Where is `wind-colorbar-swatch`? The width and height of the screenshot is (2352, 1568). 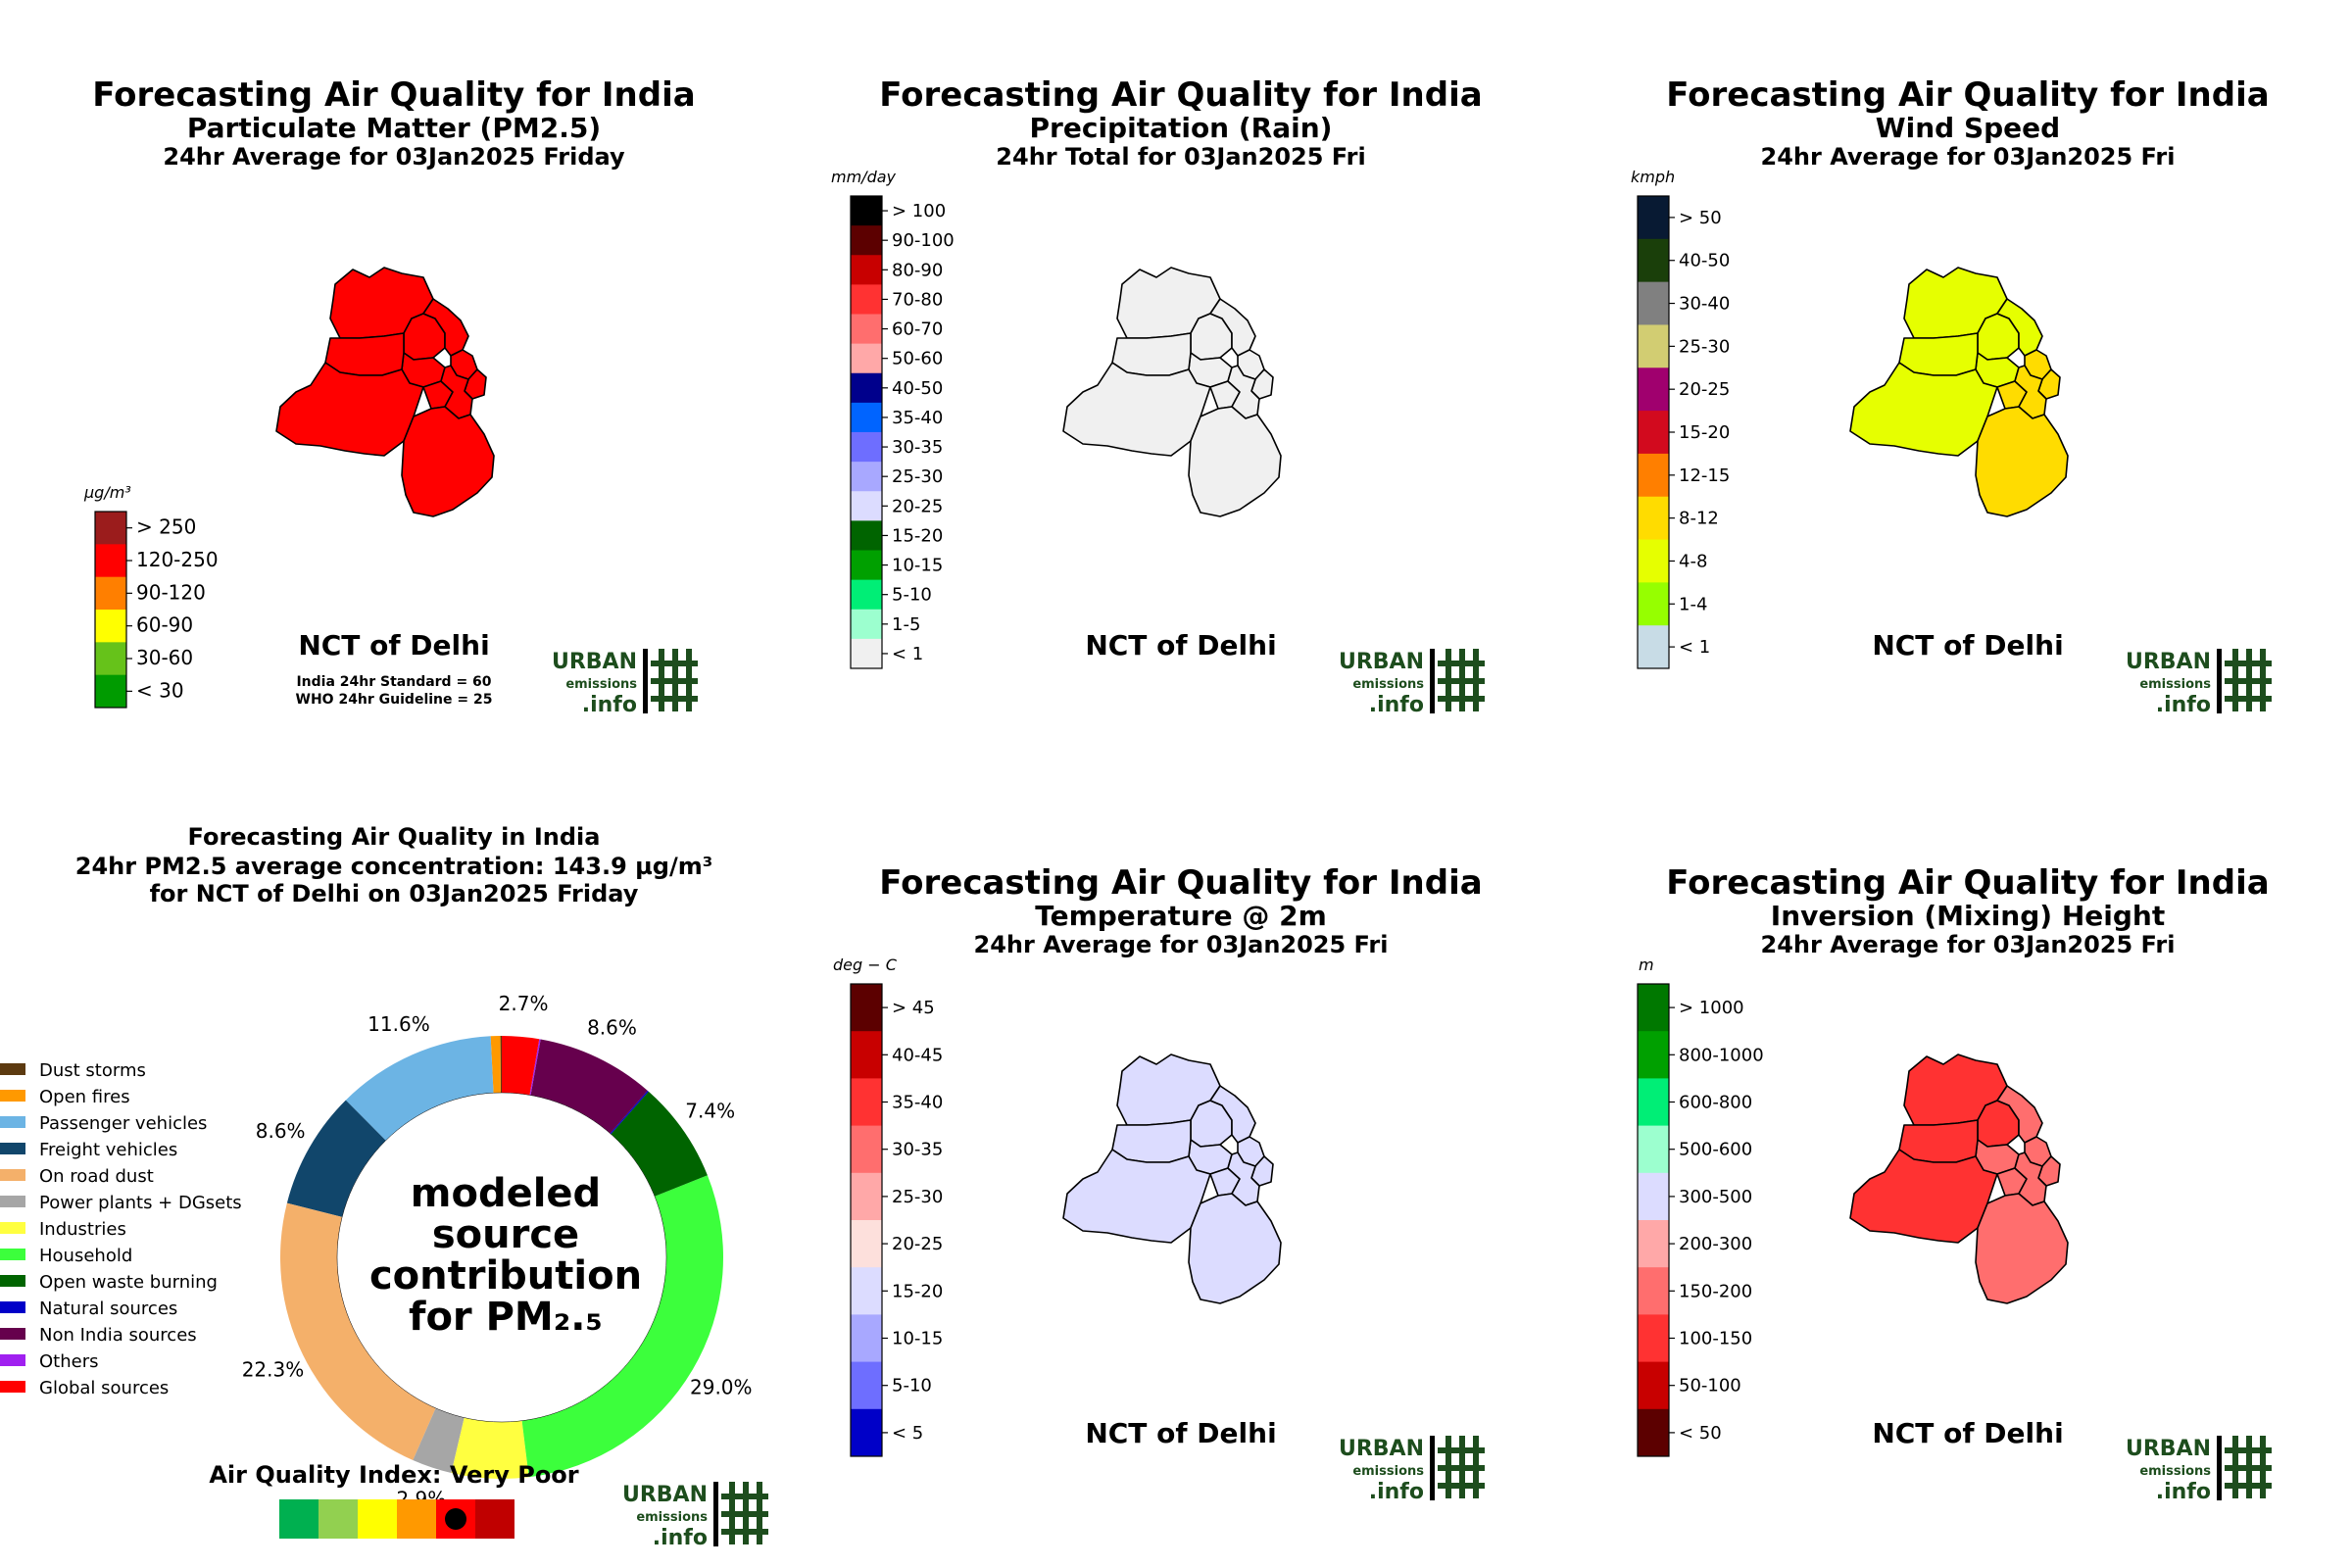 wind-colorbar-swatch is located at coordinates (1653, 561).